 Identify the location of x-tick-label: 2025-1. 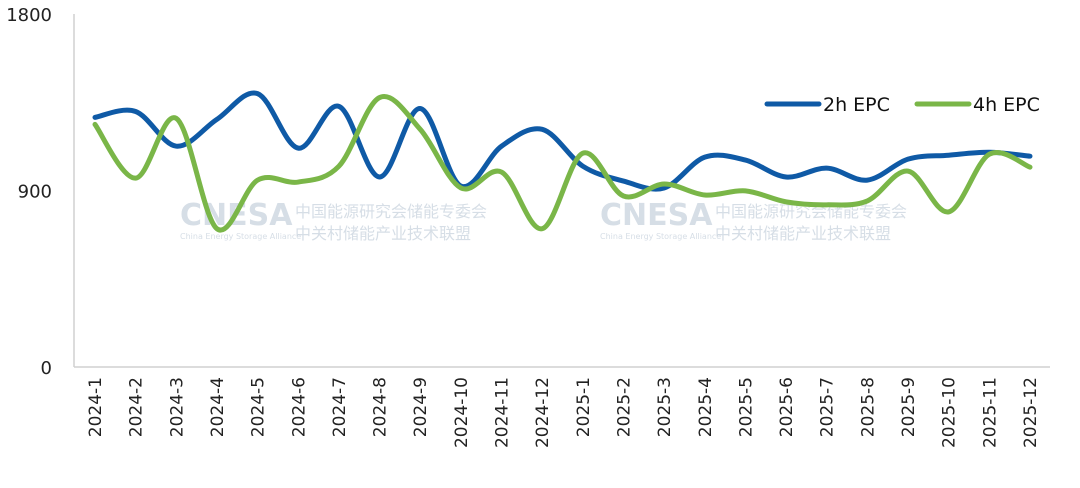
(584, 407).